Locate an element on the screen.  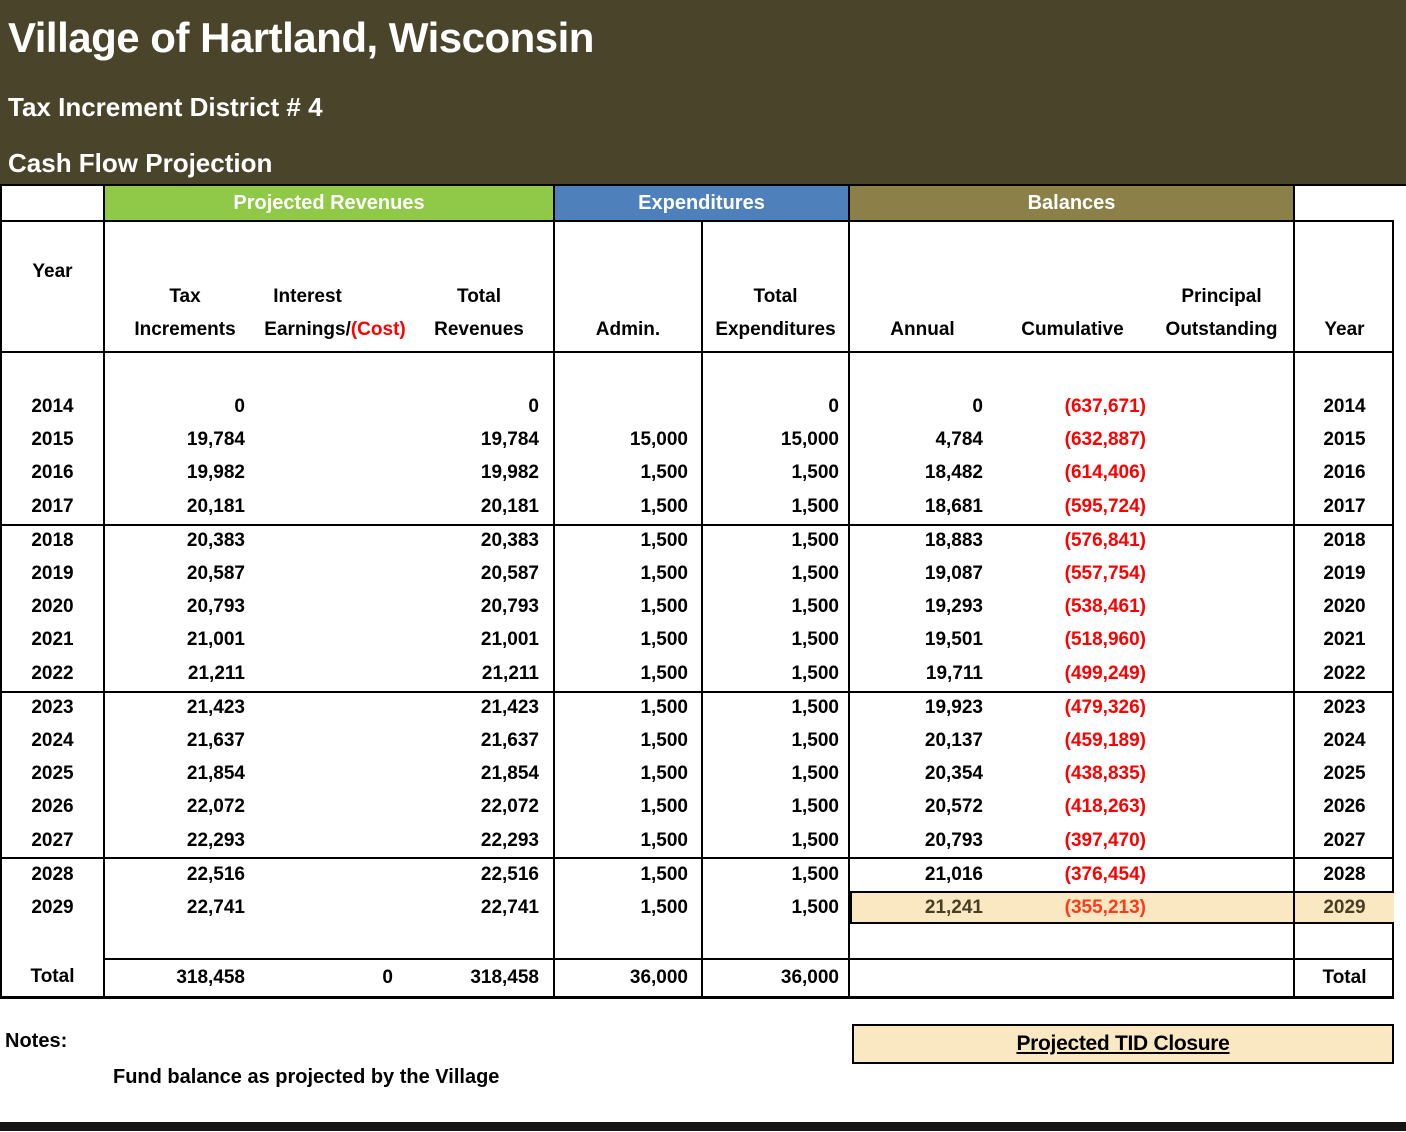
cell-ann-2023: 19,923 is located at coordinates (953, 708).